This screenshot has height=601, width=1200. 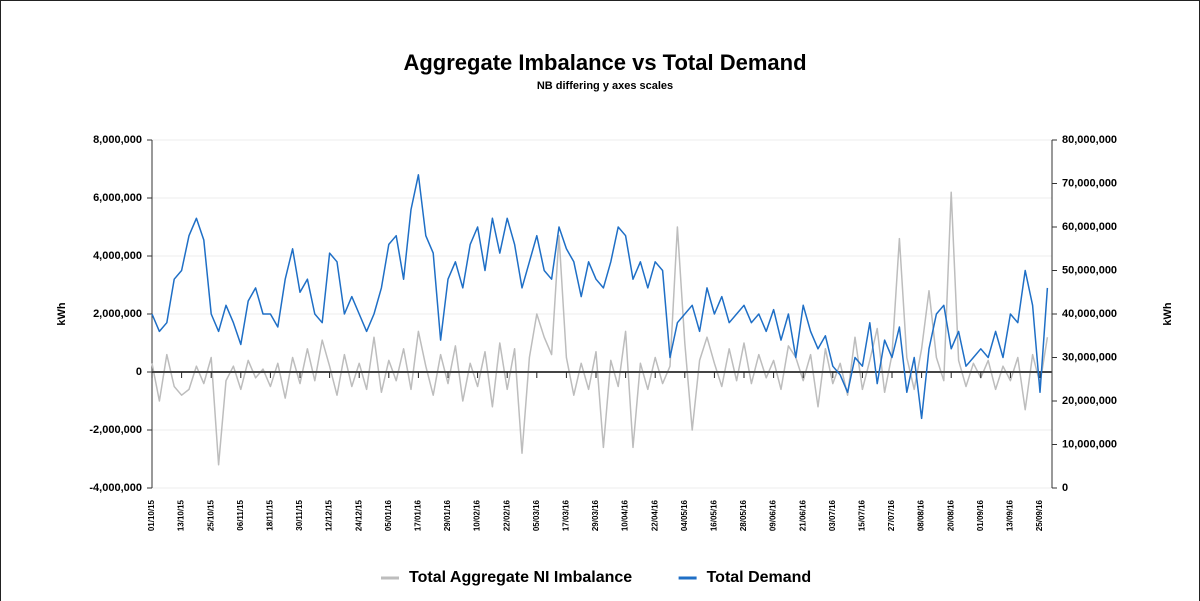 What do you see at coordinates (151, 515) in the screenshot?
I see `x-tick-label: 01/10/15` at bounding box center [151, 515].